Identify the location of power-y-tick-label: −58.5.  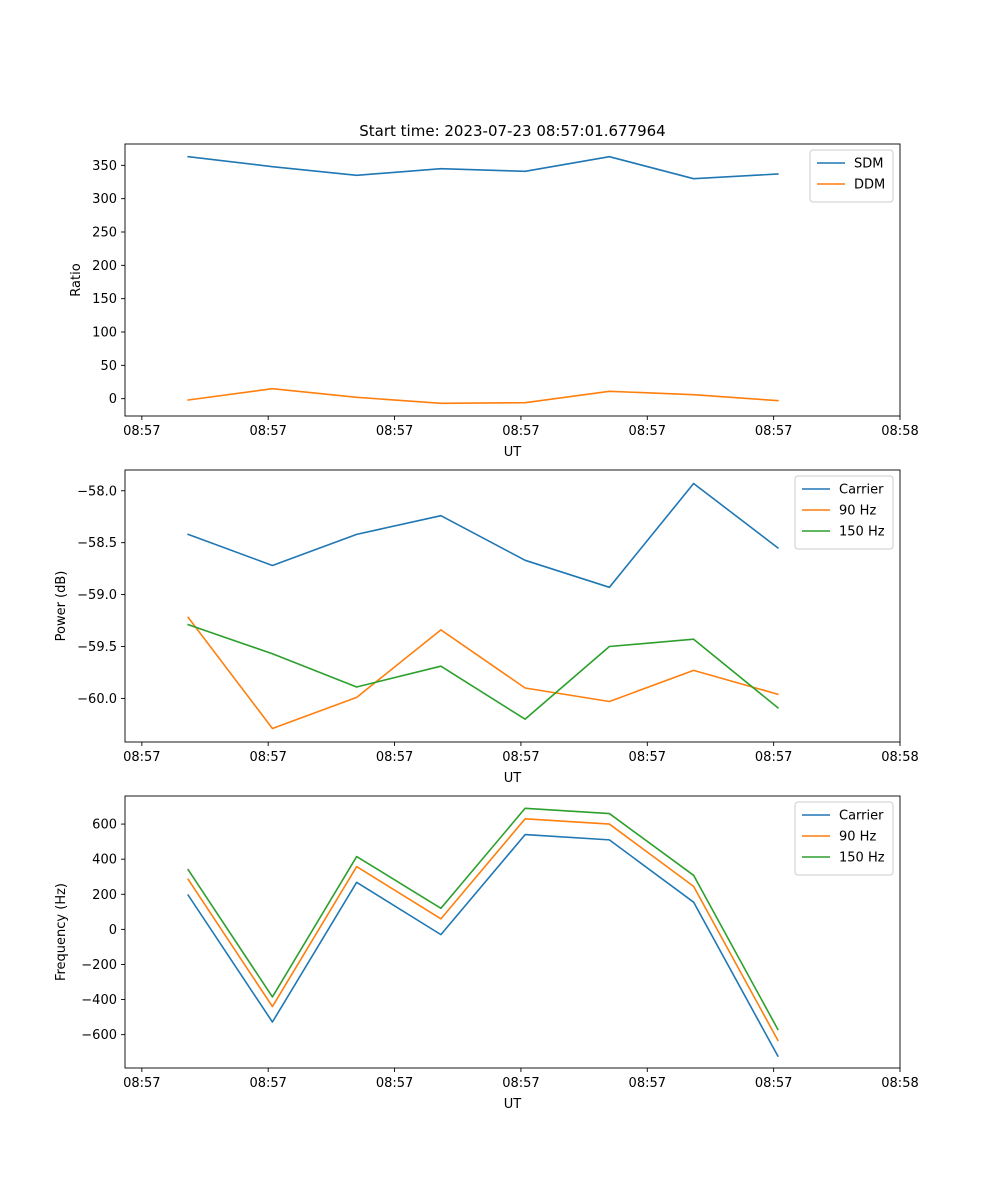
(97, 543).